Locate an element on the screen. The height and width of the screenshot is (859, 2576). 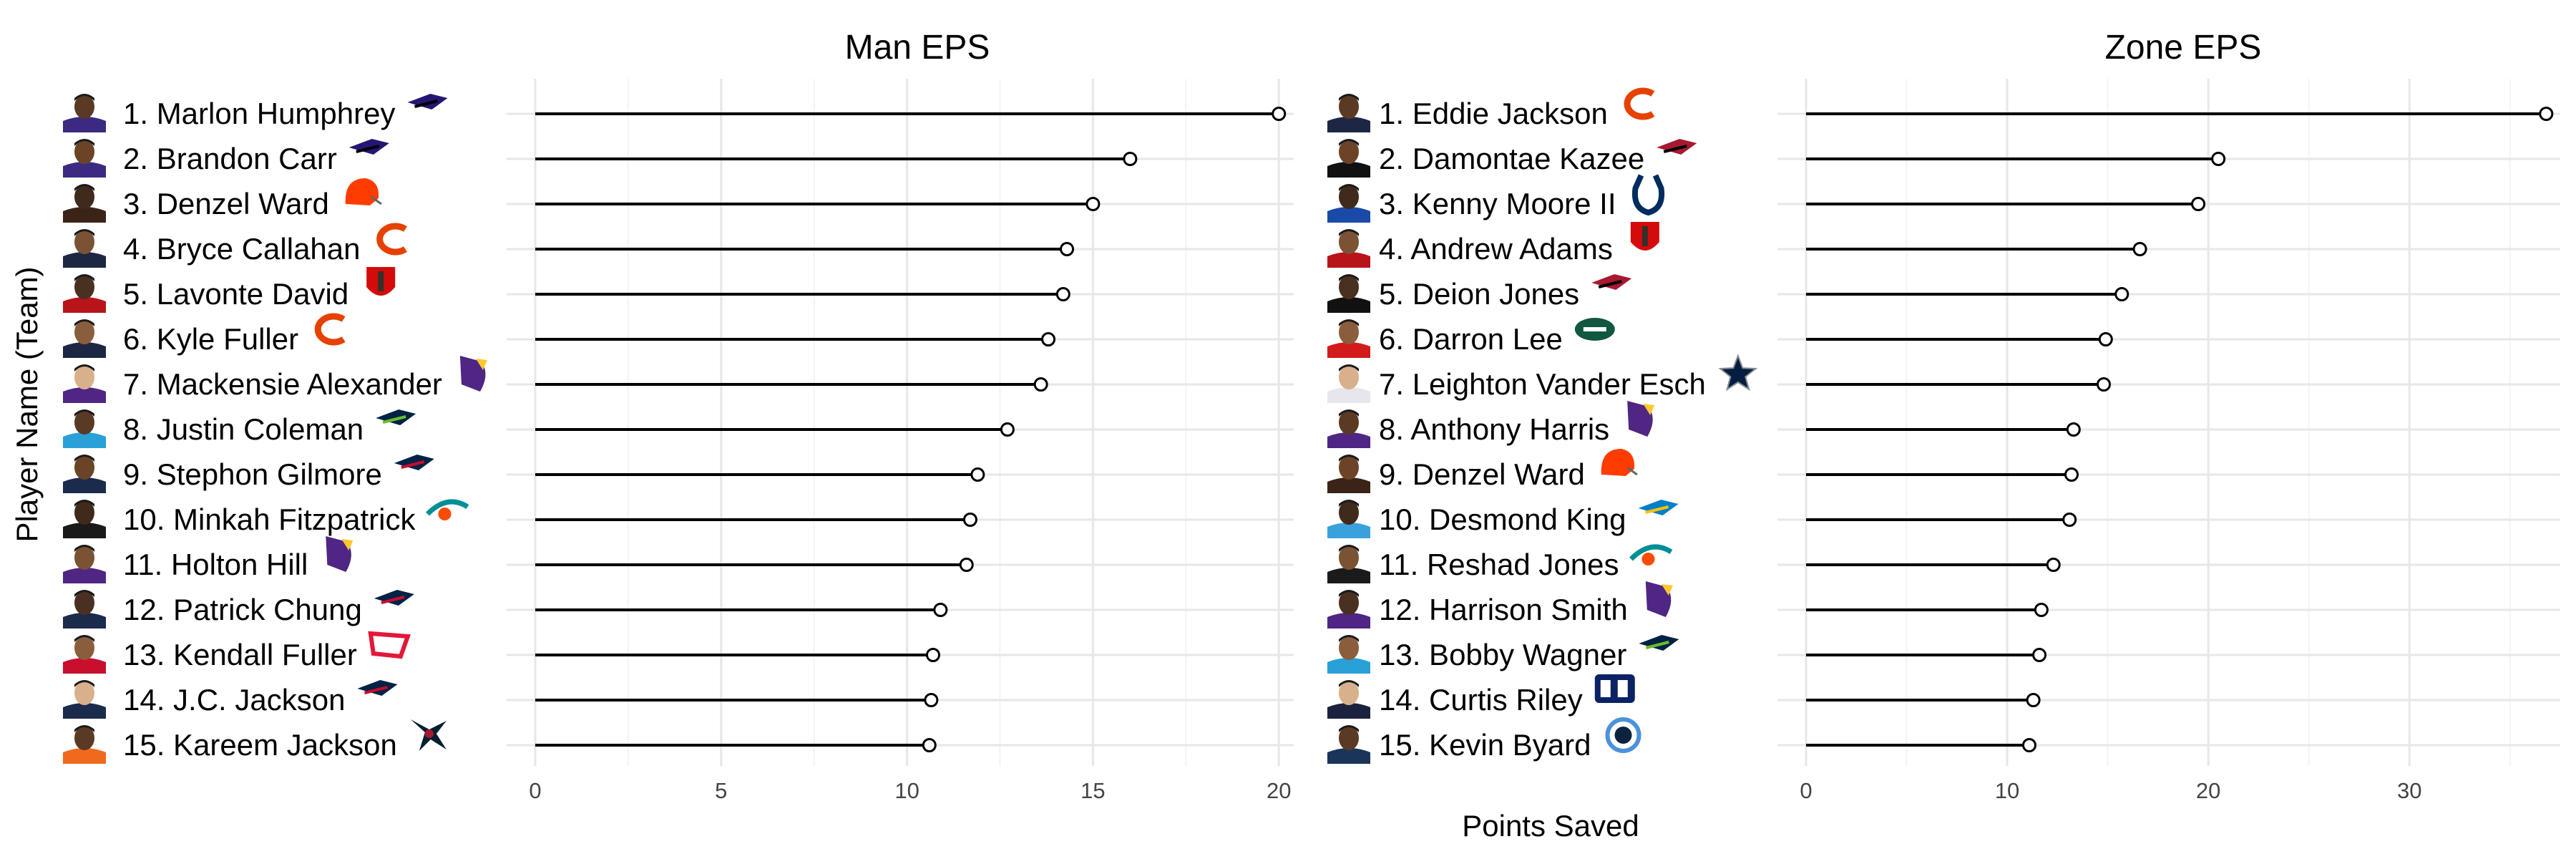
player-label: 3. Denzel Ward is located at coordinates (226, 203).